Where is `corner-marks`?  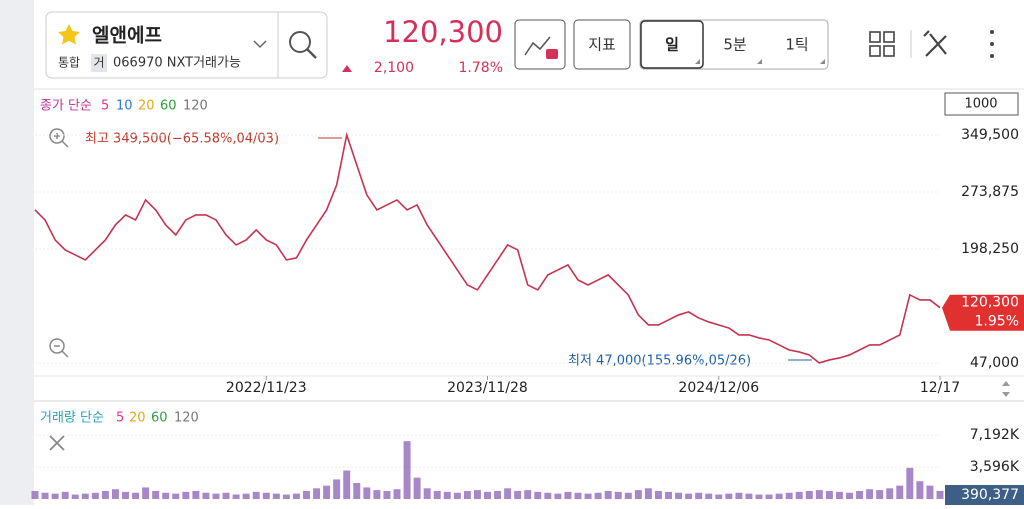 corner-marks is located at coordinates (760, 61).